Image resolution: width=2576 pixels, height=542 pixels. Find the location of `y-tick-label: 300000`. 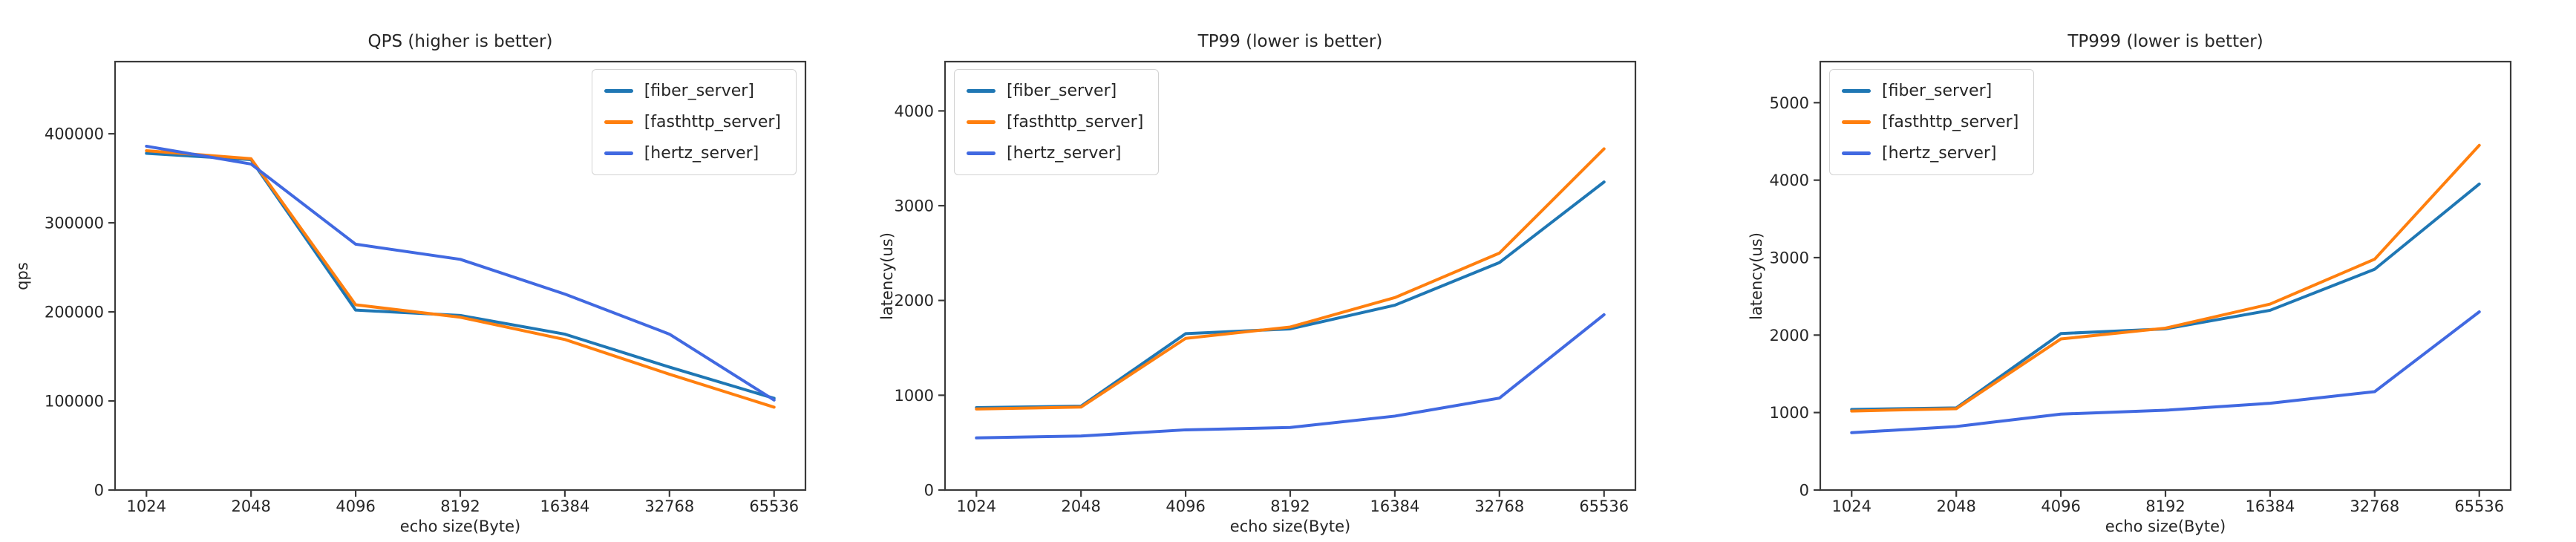

y-tick-label: 300000 is located at coordinates (74, 223).